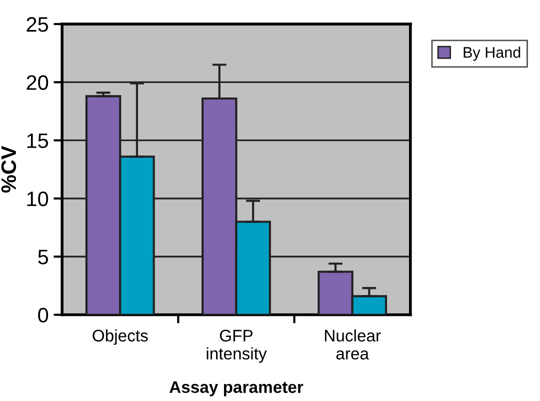 The image size is (540, 401). Describe the element at coordinates (236, 388) in the screenshot. I see `x-axis-title: Assay parameter` at that location.